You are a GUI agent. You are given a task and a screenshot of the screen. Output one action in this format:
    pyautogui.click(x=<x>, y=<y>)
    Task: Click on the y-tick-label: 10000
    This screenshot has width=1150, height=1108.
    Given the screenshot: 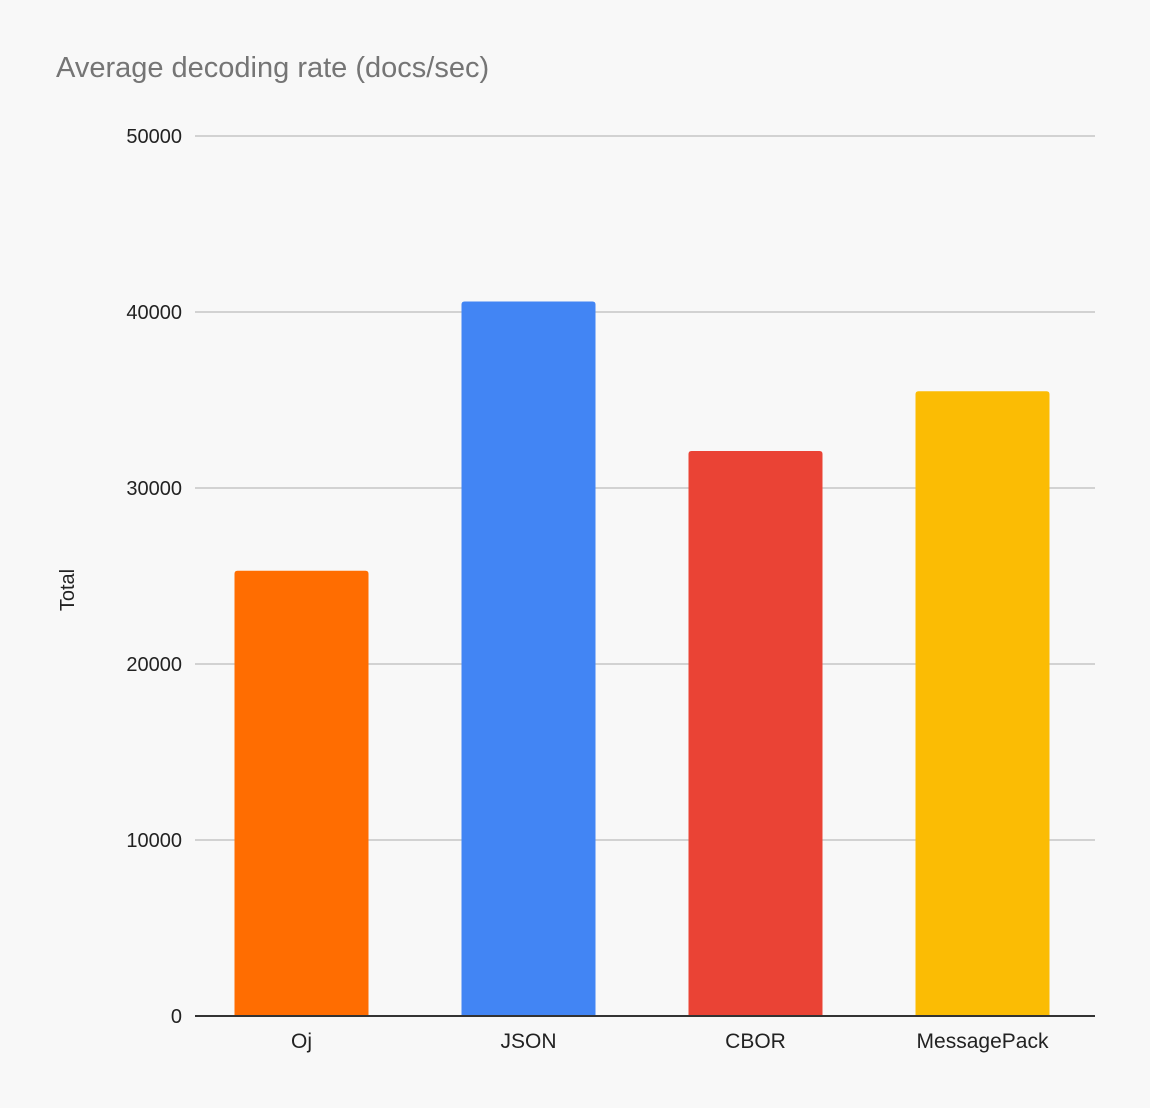 What is the action you would take?
    pyautogui.click(x=154, y=841)
    